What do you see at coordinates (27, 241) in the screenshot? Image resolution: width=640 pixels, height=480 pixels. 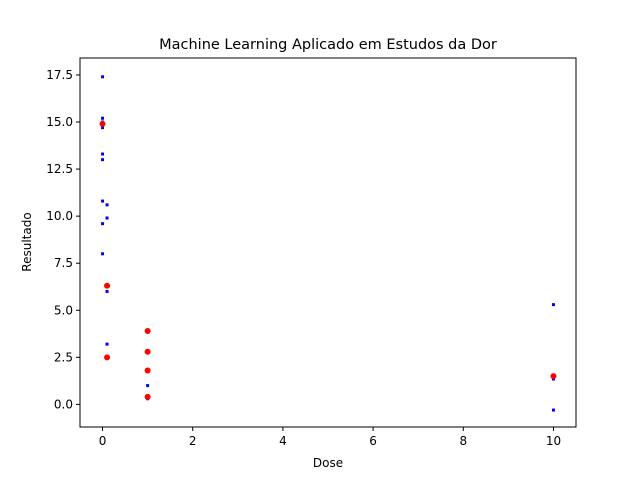 I see `y-axis-label: Resultado` at bounding box center [27, 241].